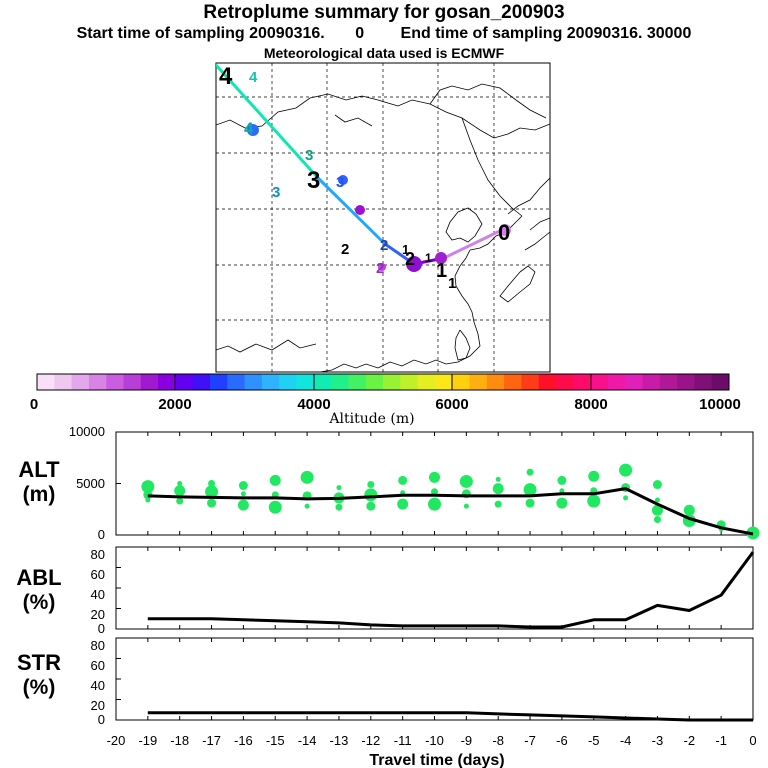  I want to click on str-panel-frame, so click(434, 679).